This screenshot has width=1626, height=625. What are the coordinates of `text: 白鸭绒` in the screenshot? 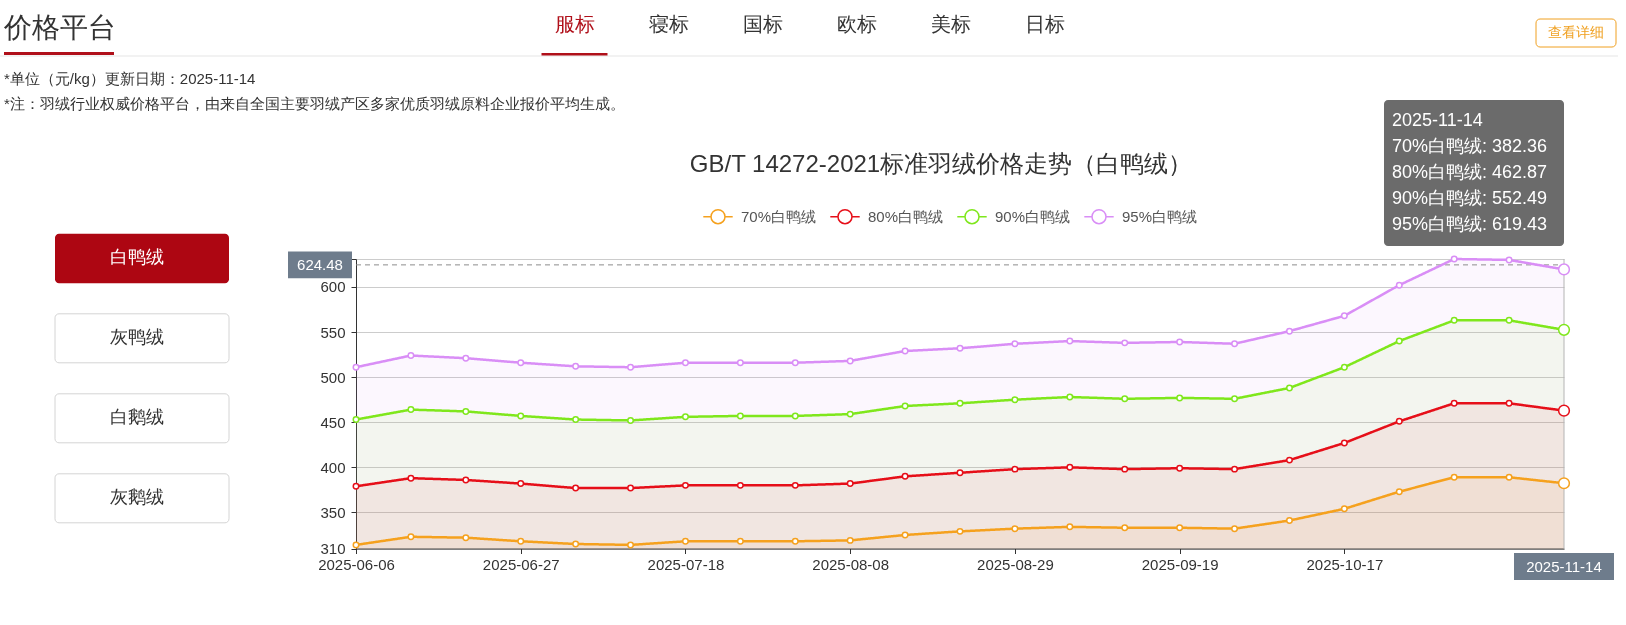 It's located at (137, 257).